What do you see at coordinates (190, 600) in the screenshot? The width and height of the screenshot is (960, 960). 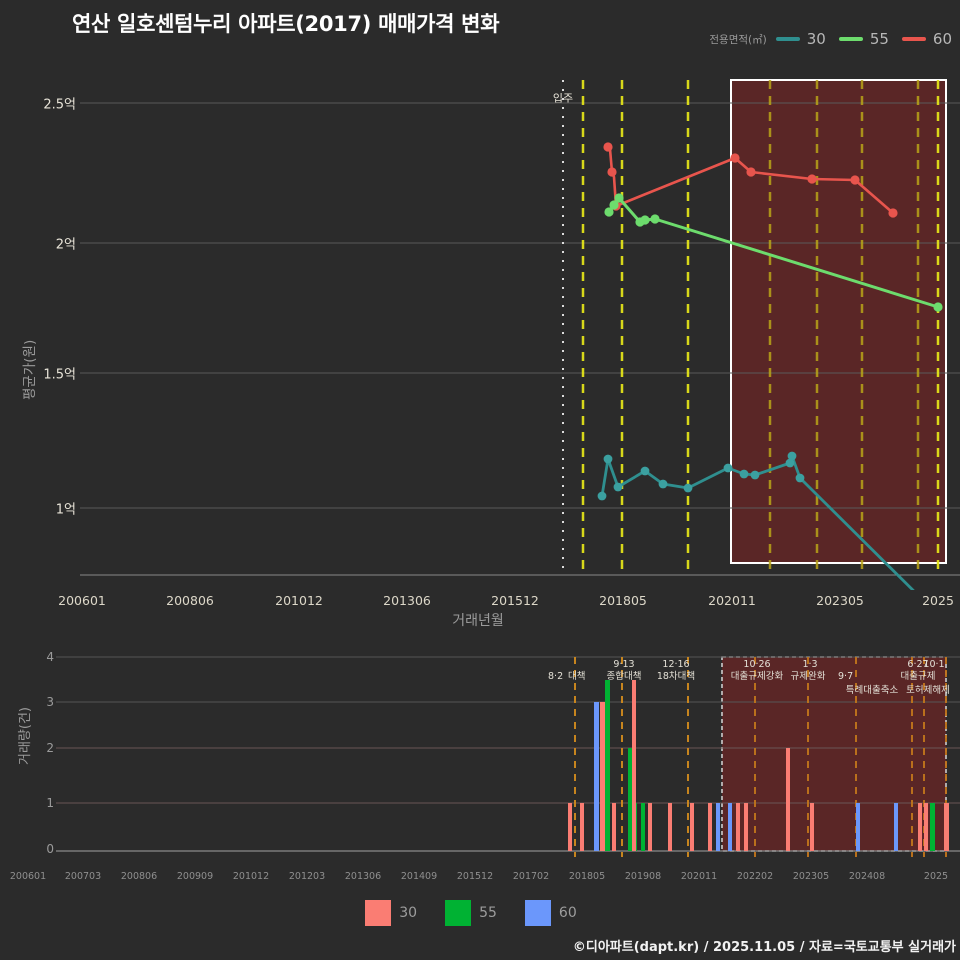 I see `price-xtick-1: 200806` at bounding box center [190, 600].